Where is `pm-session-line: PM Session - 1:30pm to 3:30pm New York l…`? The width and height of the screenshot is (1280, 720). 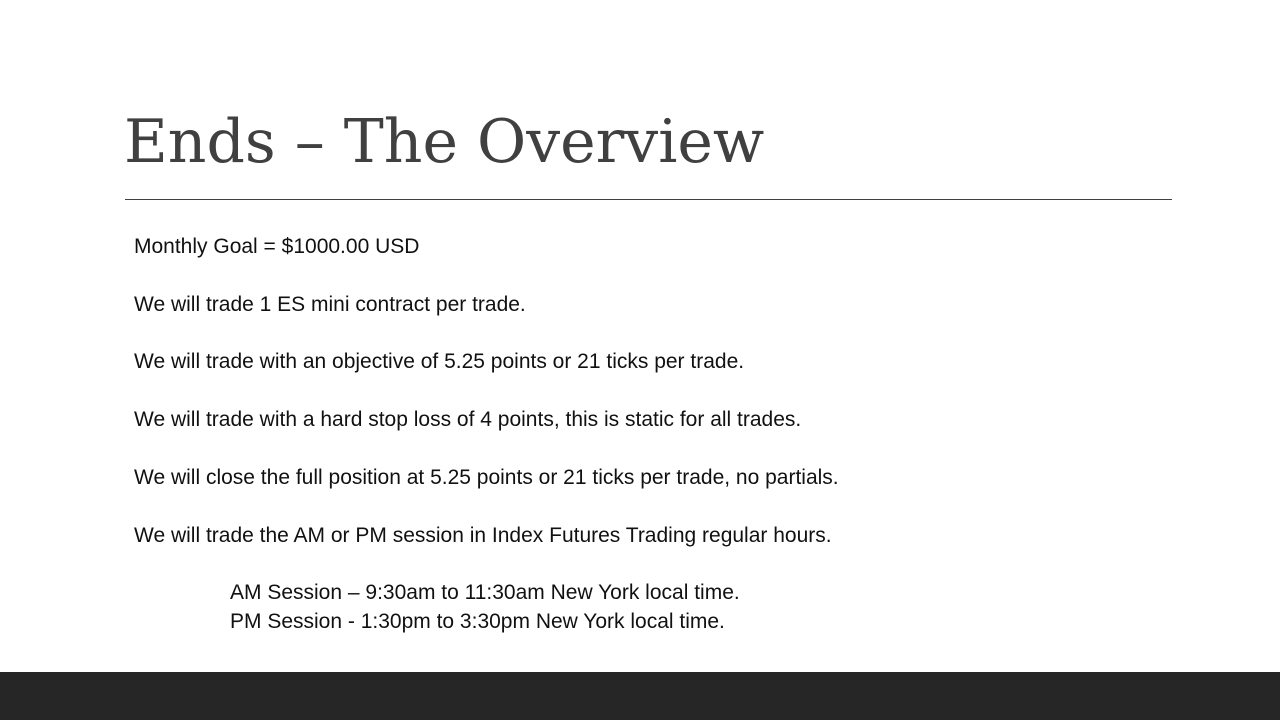 pm-session-line: PM Session - 1:30pm to 3:30pm New York l… is located at coordinates (477, 621).